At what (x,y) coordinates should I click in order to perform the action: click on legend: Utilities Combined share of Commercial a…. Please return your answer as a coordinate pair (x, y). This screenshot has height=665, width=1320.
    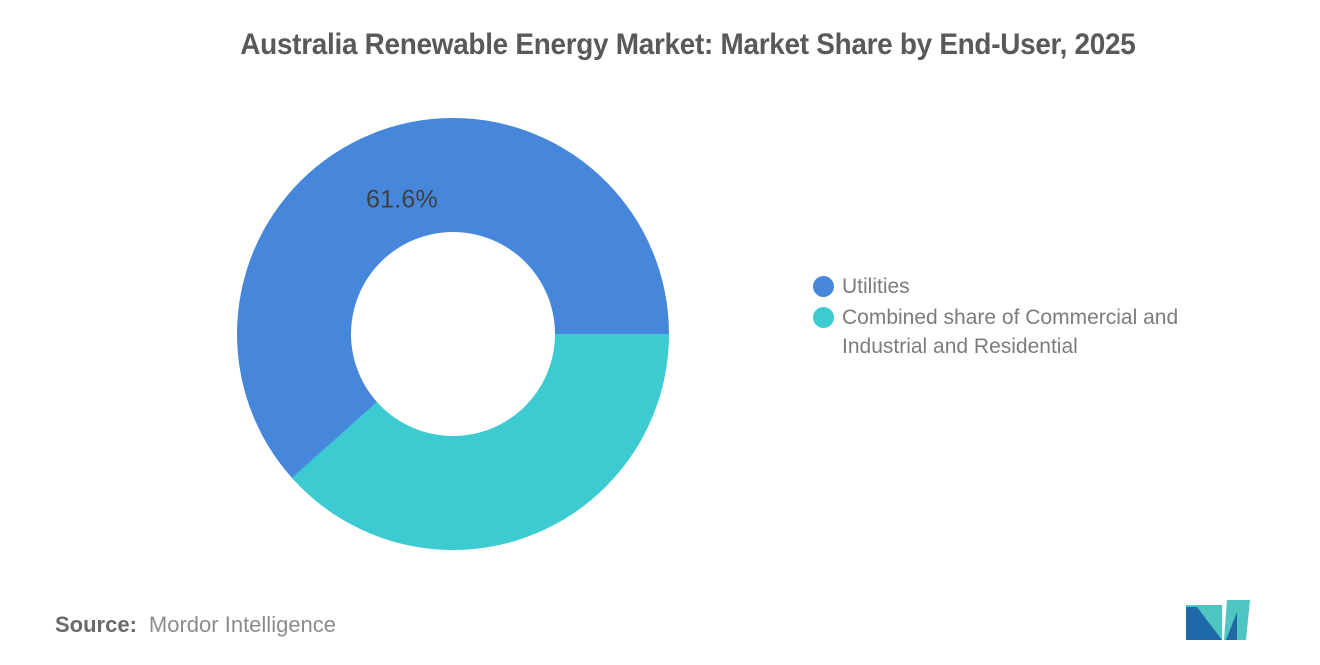
    Looking at the image, I should click on (1020, 316).